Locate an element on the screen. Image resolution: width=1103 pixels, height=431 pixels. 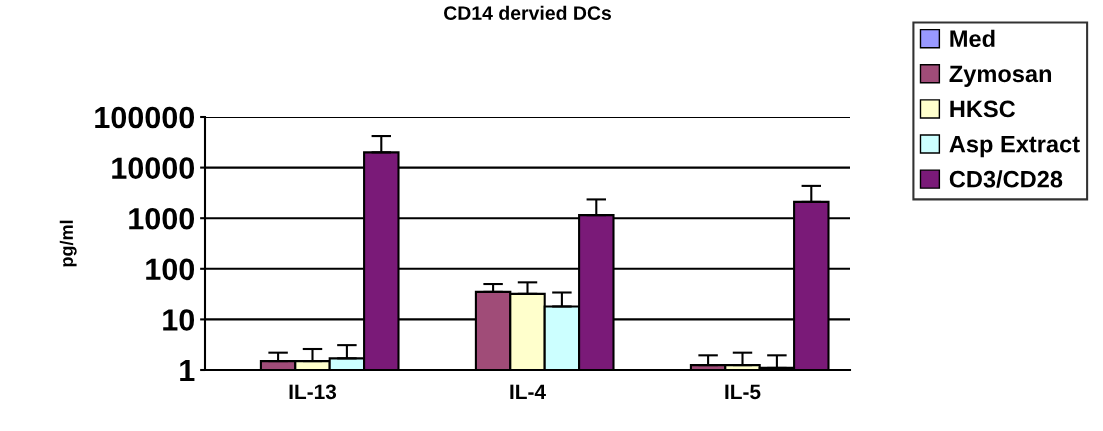
y-tick-label: 100000 is located at coordinates (145, 117).